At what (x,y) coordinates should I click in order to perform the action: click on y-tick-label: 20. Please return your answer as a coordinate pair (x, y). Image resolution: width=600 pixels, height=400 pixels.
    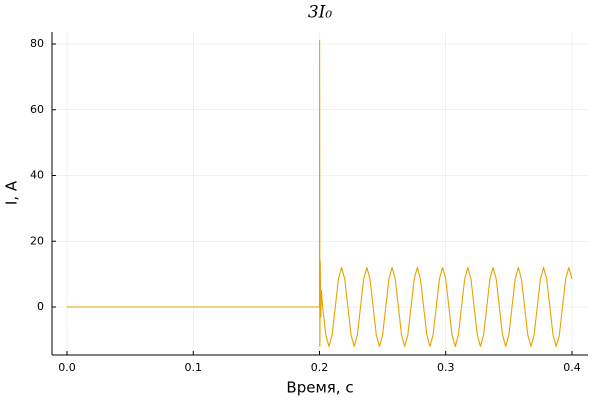
    Looking at the image, I should click on (37, 240).